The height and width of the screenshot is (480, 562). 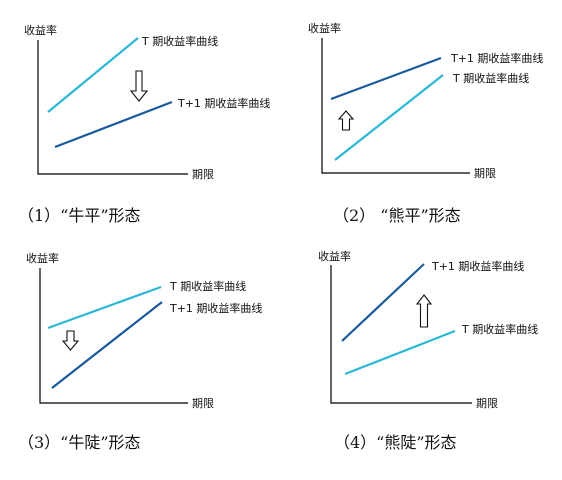 I want to click on panel-1-y-axis-title: 收益率, so click(x=40, y=30).